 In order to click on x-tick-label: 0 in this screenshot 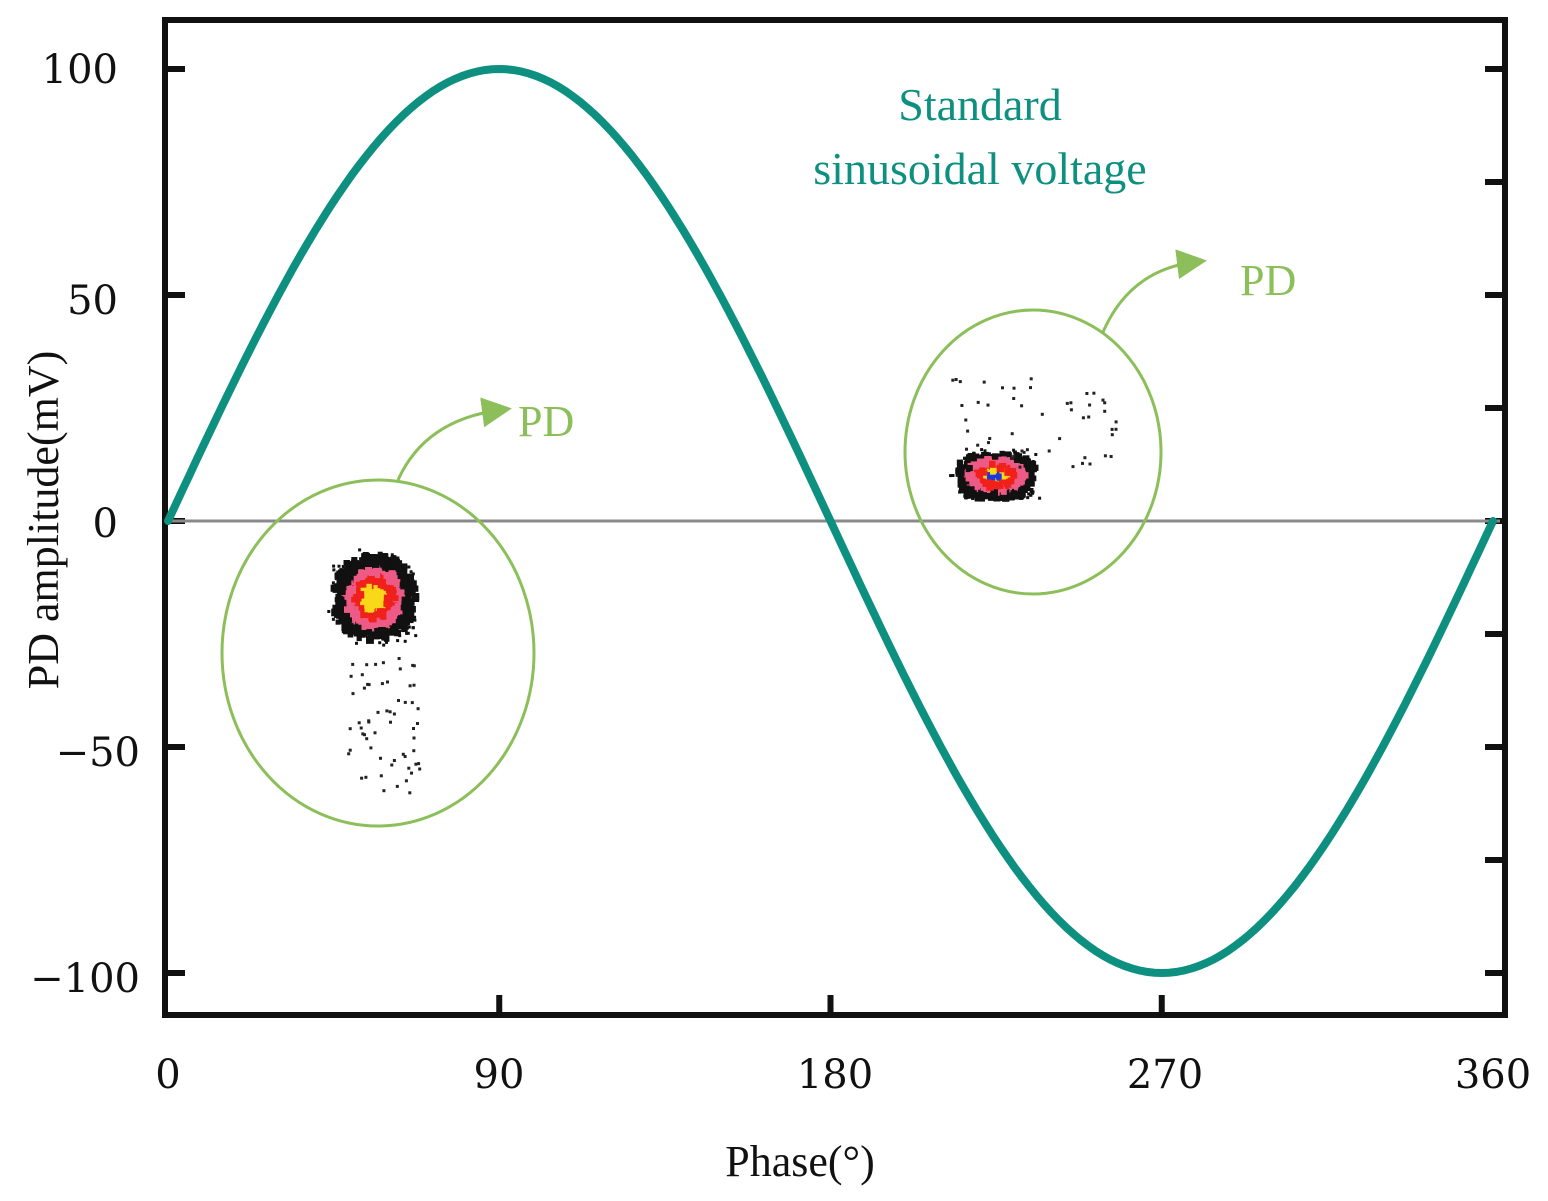, I will do `click(167, 1075)`.